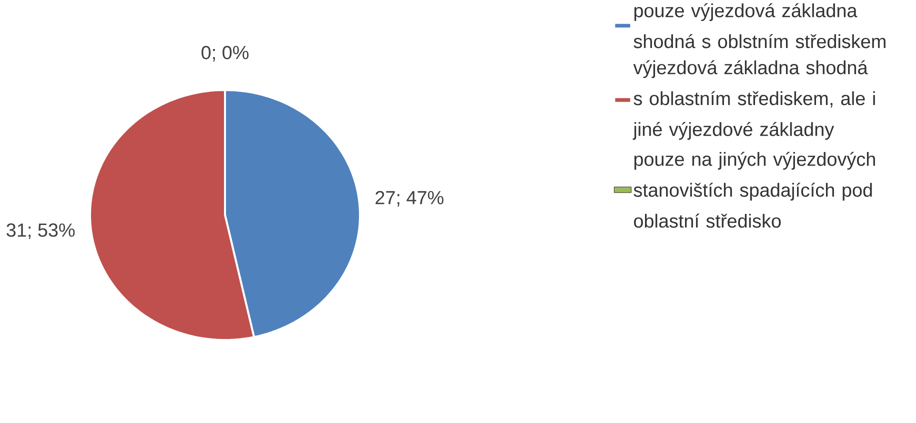 The image size is (916, 423). I want to click on data-label: 31; 53%, so click(40, 231).